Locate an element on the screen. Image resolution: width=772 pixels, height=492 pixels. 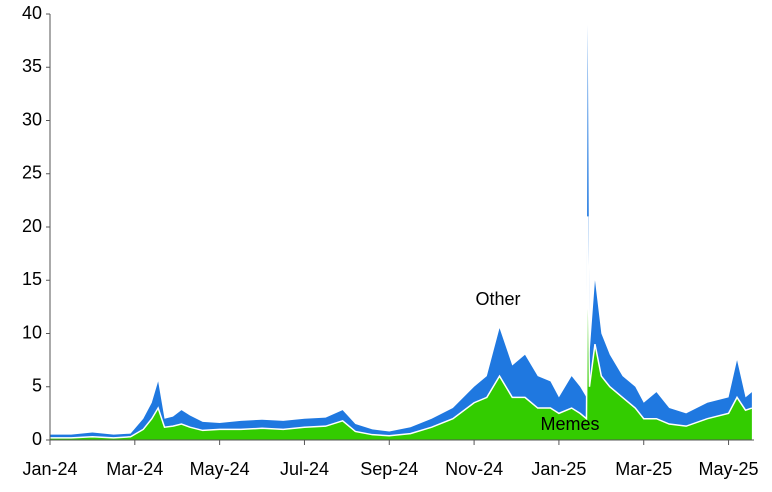
y-tick-label: 40 is located at coordinates (32, 13).